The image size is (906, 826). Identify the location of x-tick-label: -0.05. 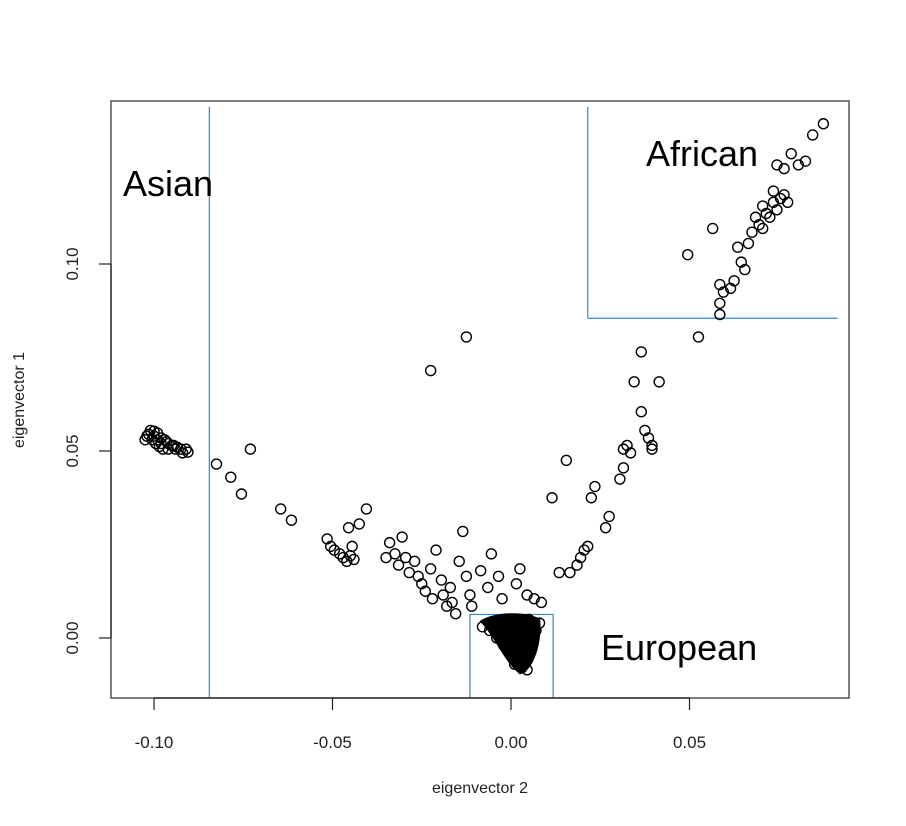
(332, 742).